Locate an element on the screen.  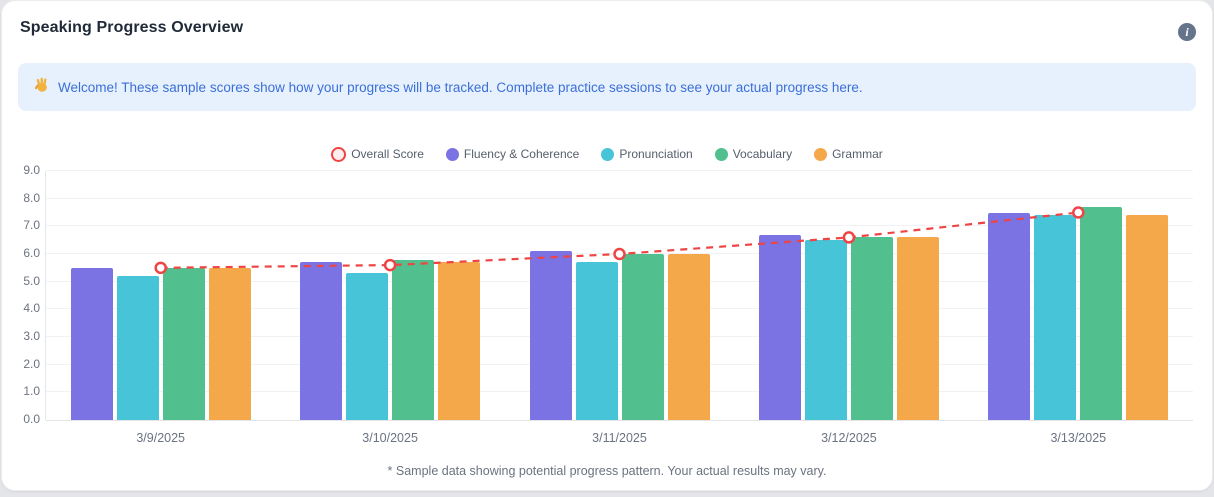
legend-item-overall-score: Overall Score is located at coordinates (377, 154).